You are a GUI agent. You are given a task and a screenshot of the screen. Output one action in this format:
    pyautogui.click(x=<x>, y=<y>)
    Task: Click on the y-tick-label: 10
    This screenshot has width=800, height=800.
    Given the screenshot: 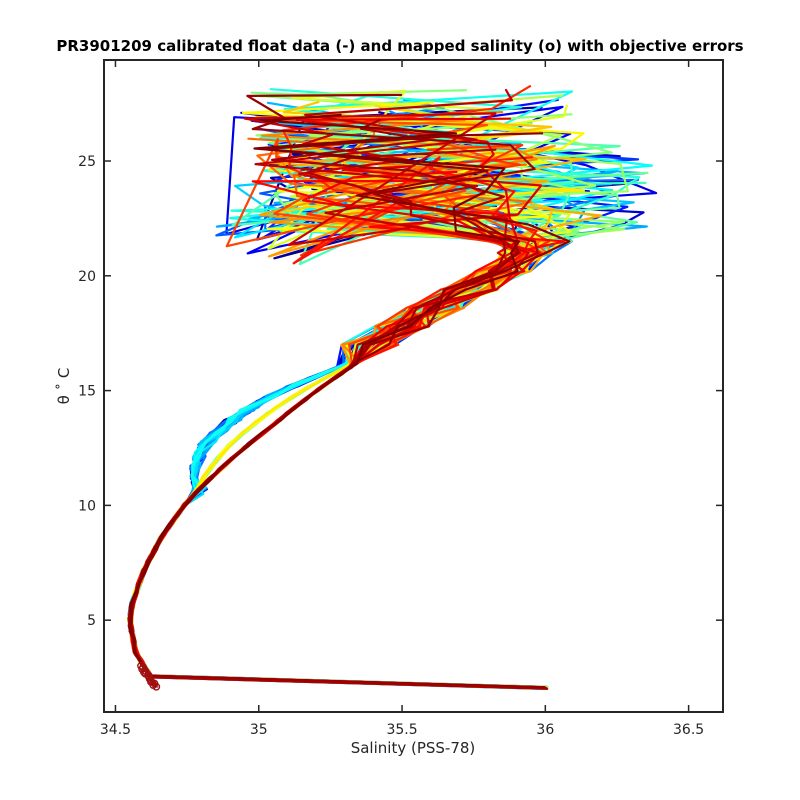 What is the action you would take?
    pyautogui.click(x=87, y=506)
    